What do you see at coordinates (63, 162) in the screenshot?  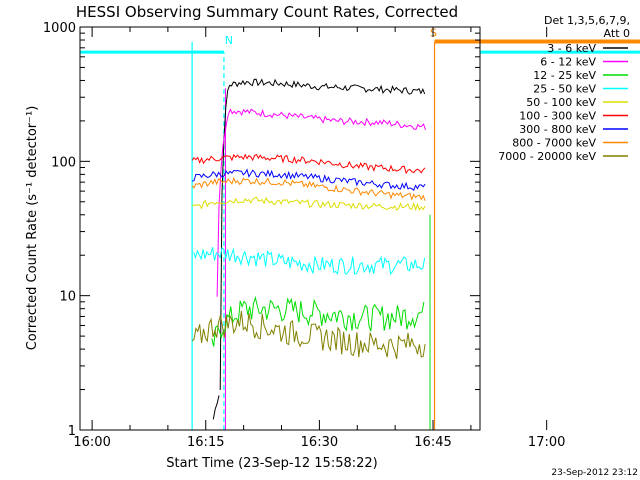 I see `y-tick-label: 100` at bounding box center [63, 162].